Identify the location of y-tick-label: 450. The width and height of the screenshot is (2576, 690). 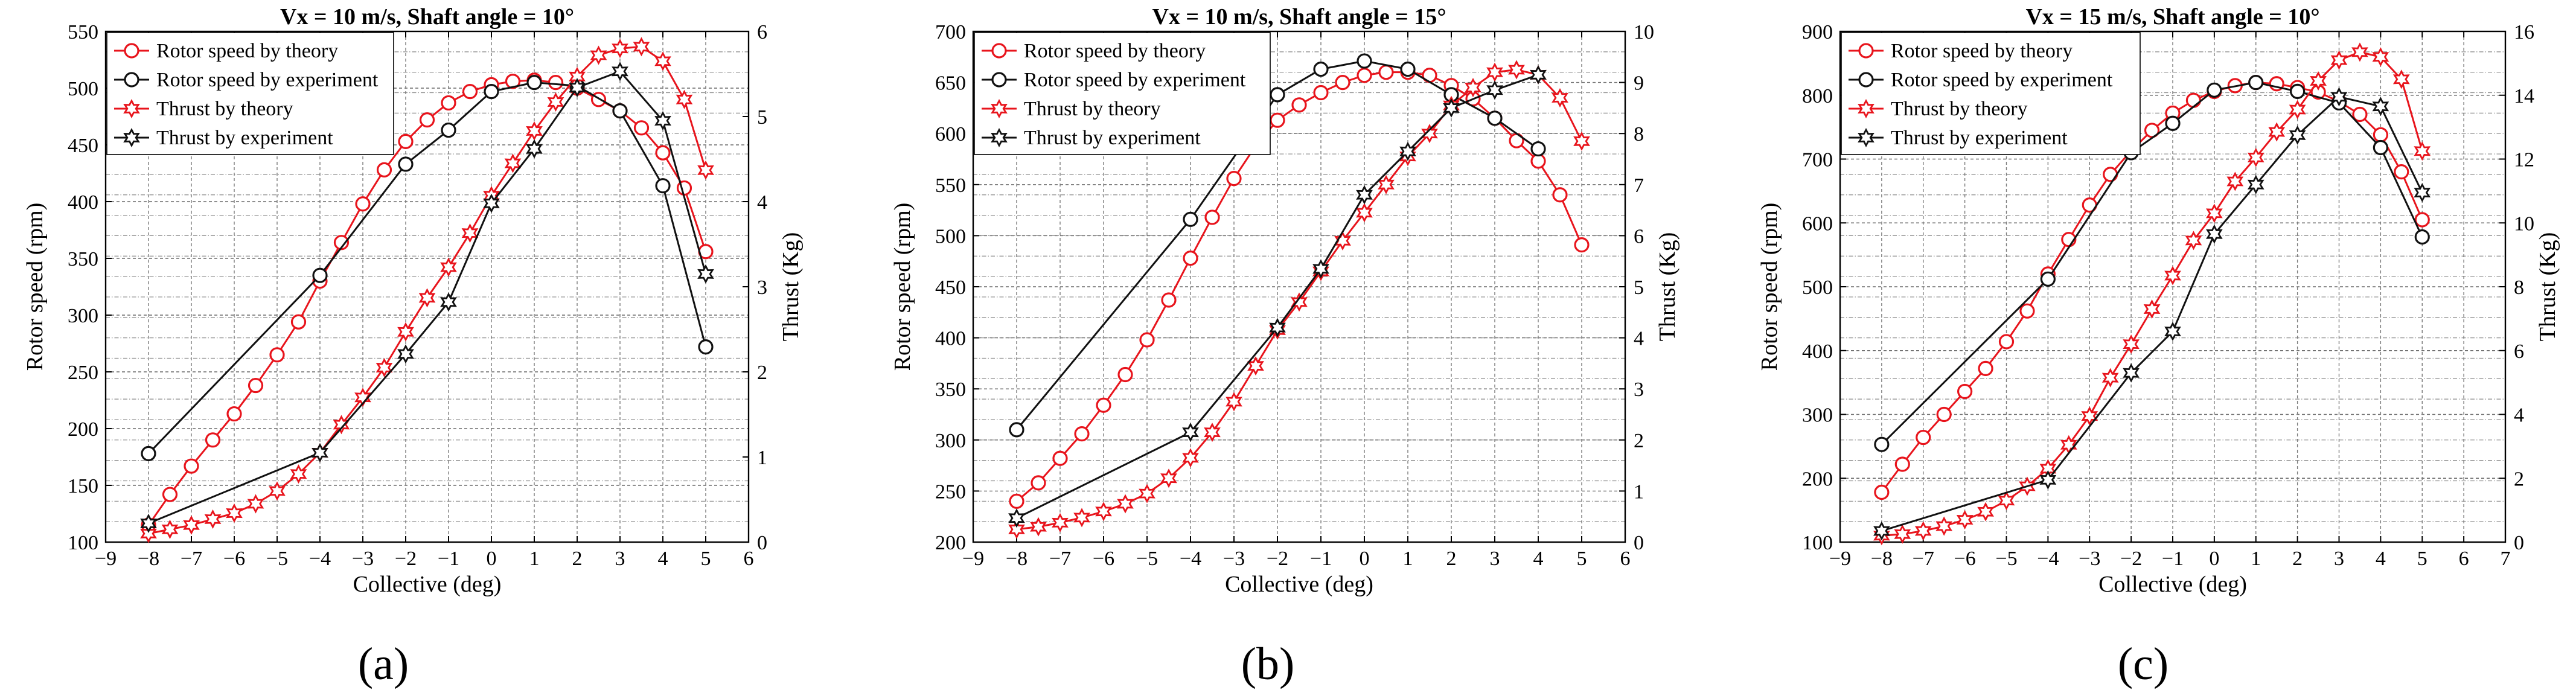
(951, 287).